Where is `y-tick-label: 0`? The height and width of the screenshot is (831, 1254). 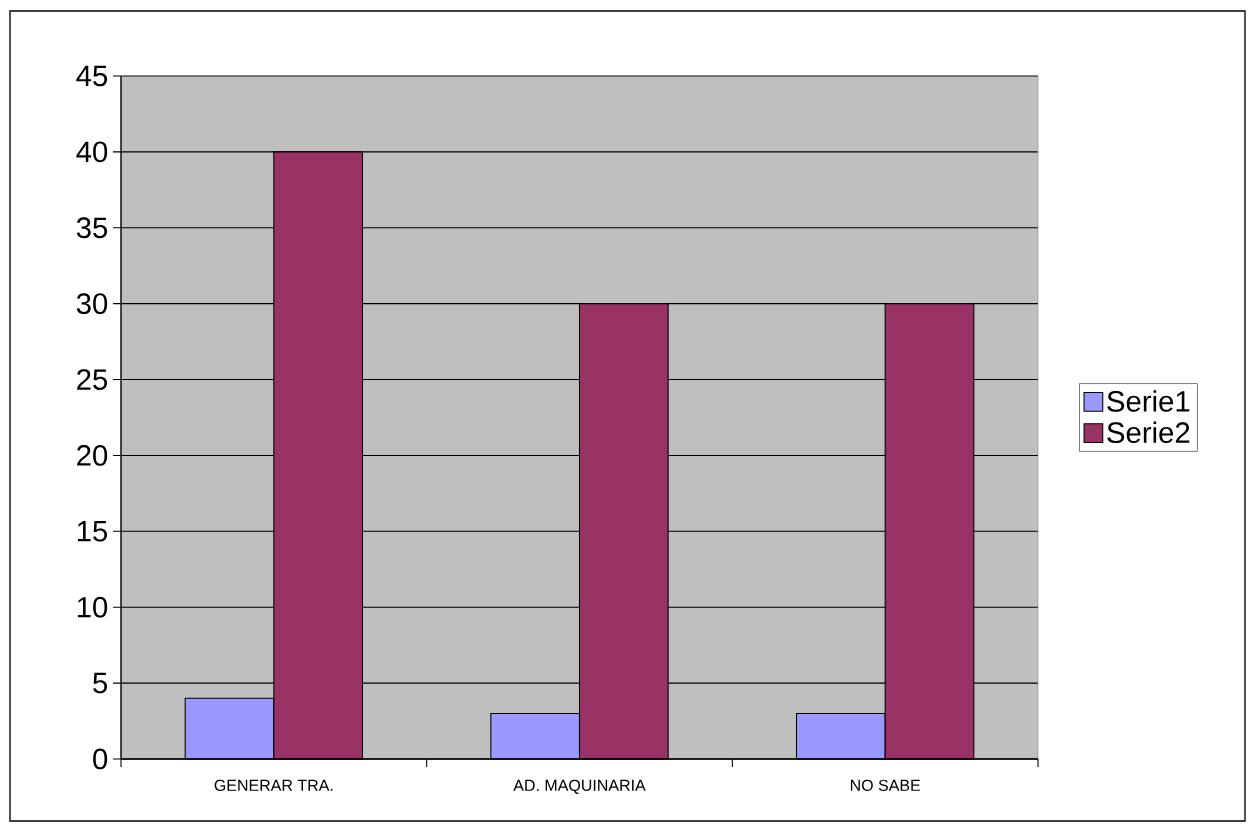 y-tick-label: 0 is located at coordinates (100, 759).